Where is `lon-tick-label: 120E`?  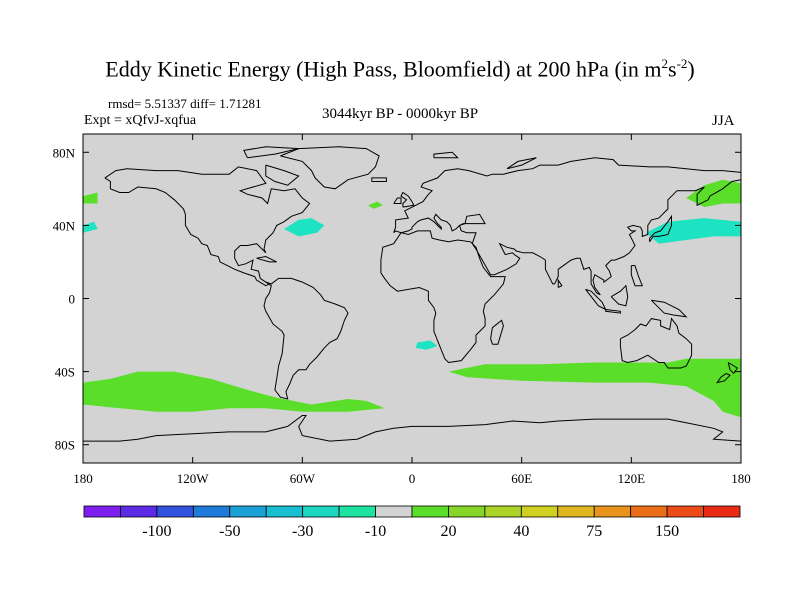
lon-tick-label: 120E is located at coordinates (632, 478).